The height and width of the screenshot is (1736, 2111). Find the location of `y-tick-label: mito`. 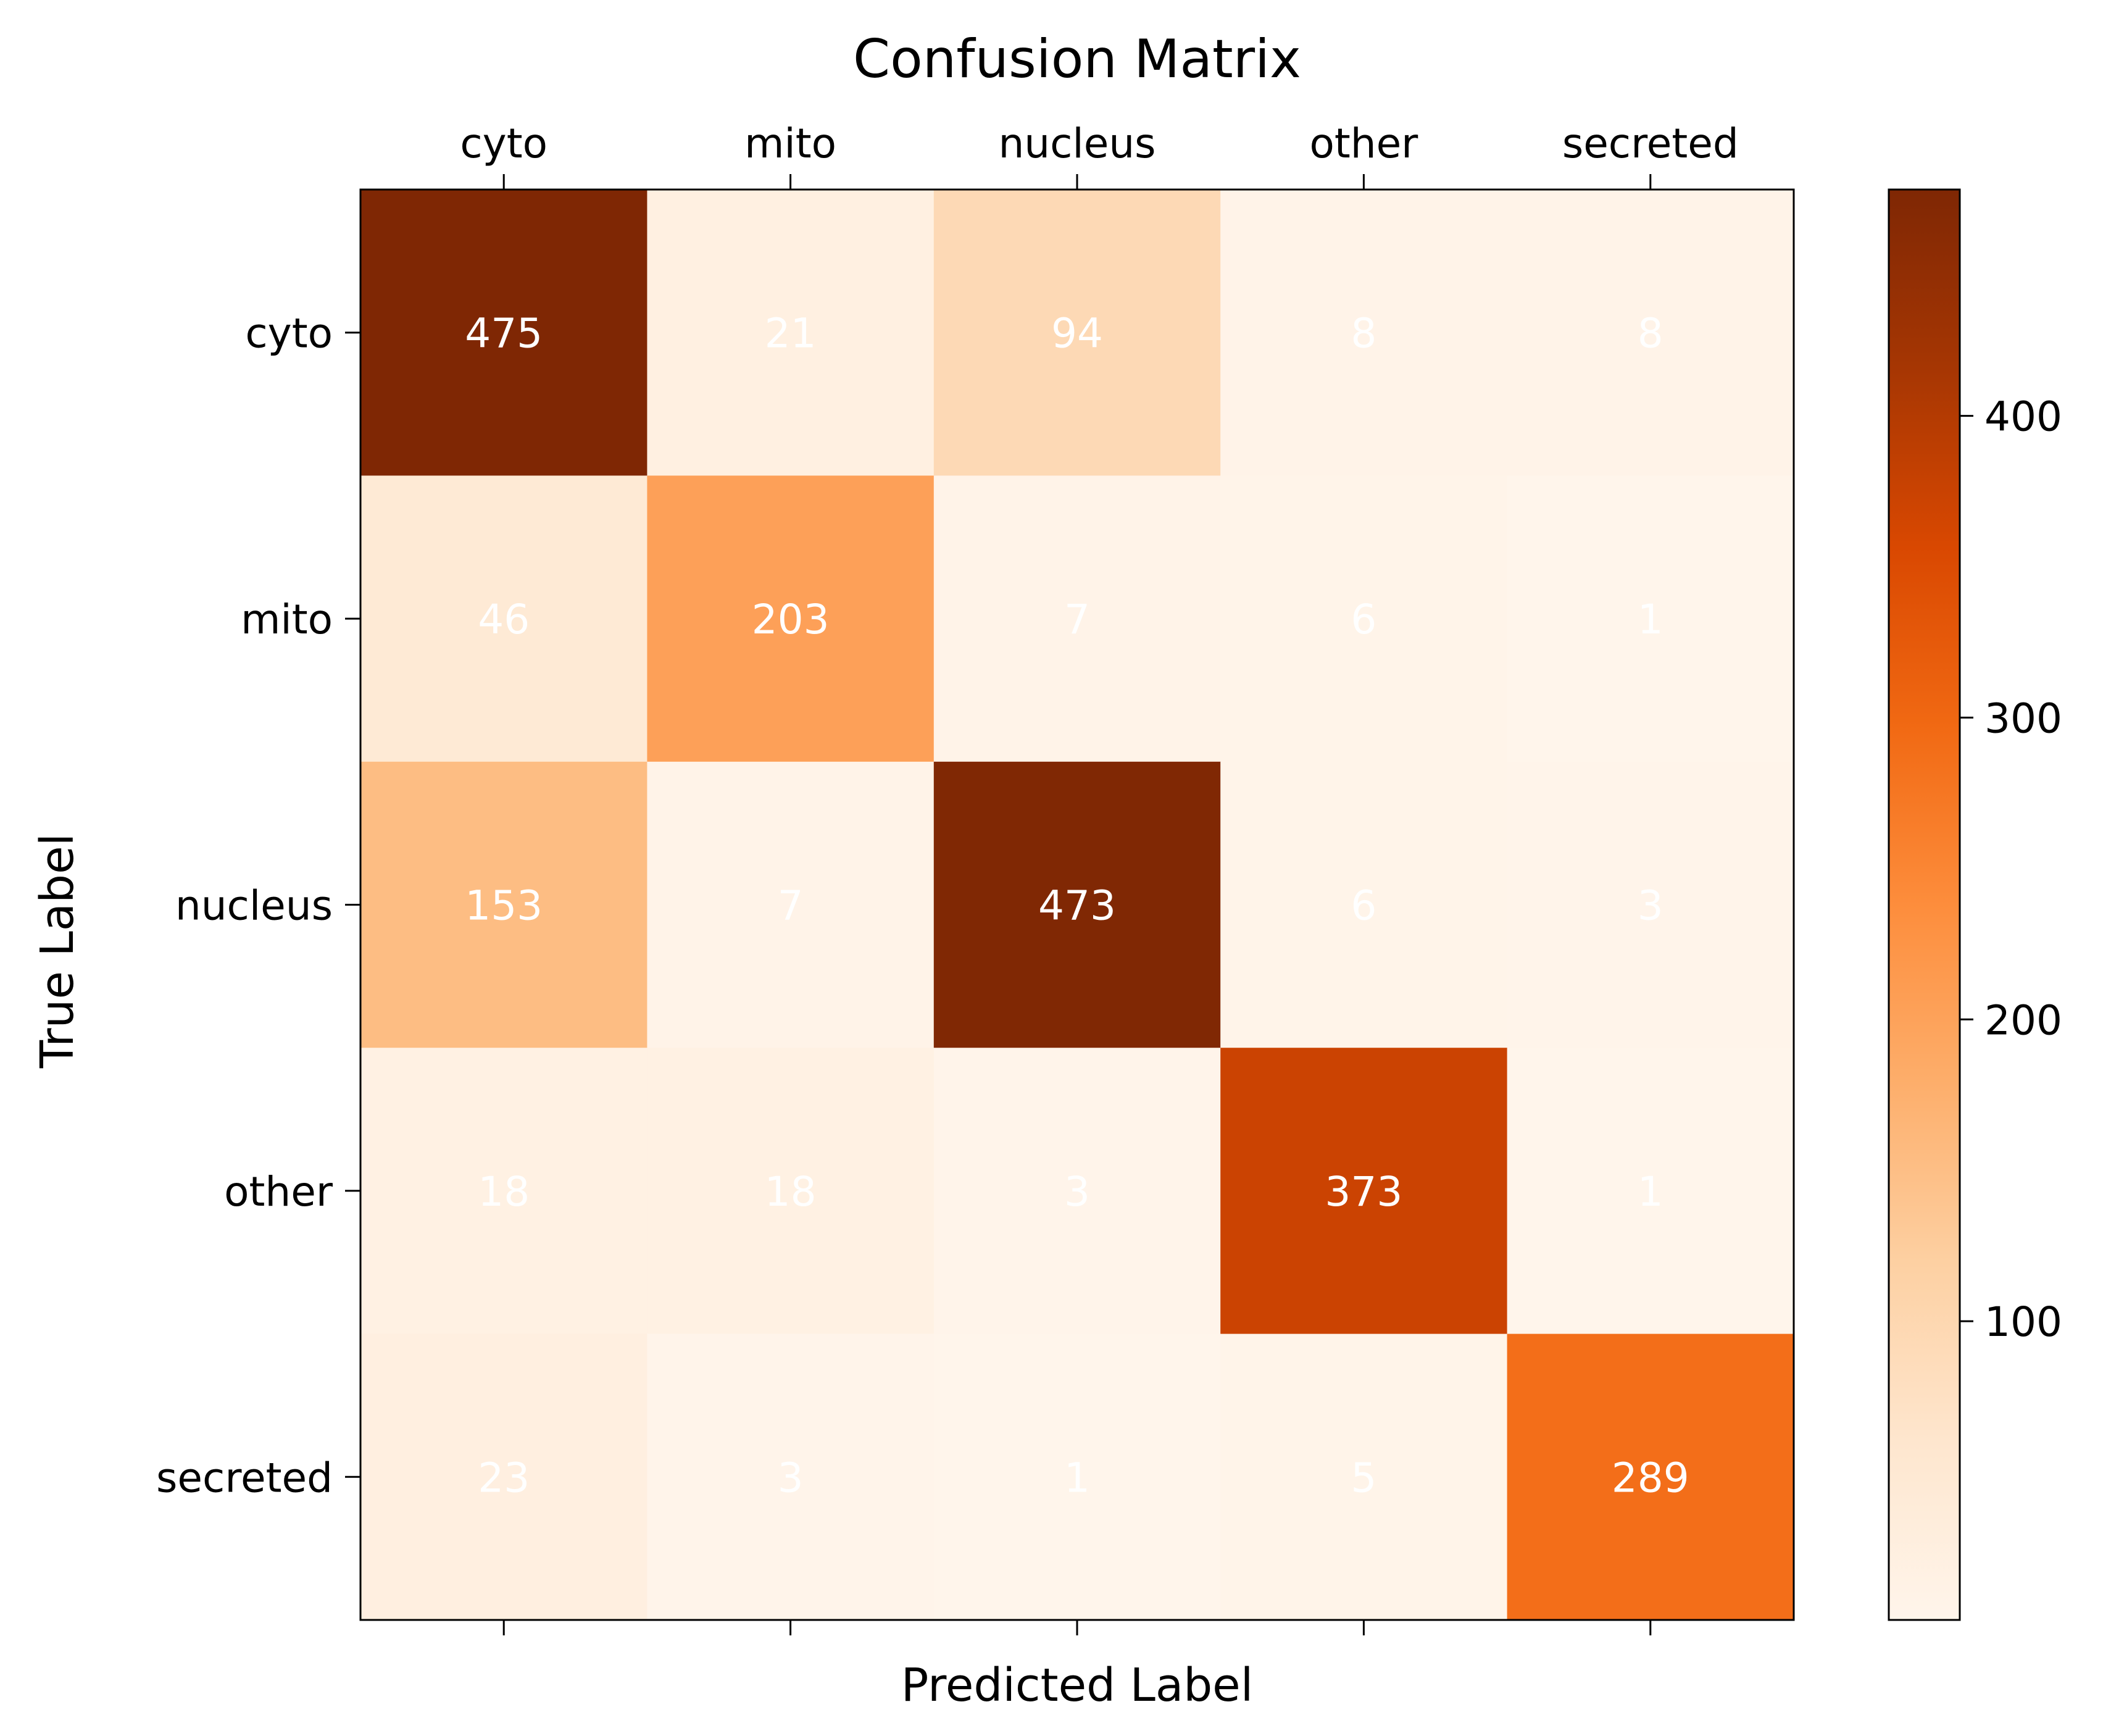

y-tick-label: mito is located at coordinates (287, 619).